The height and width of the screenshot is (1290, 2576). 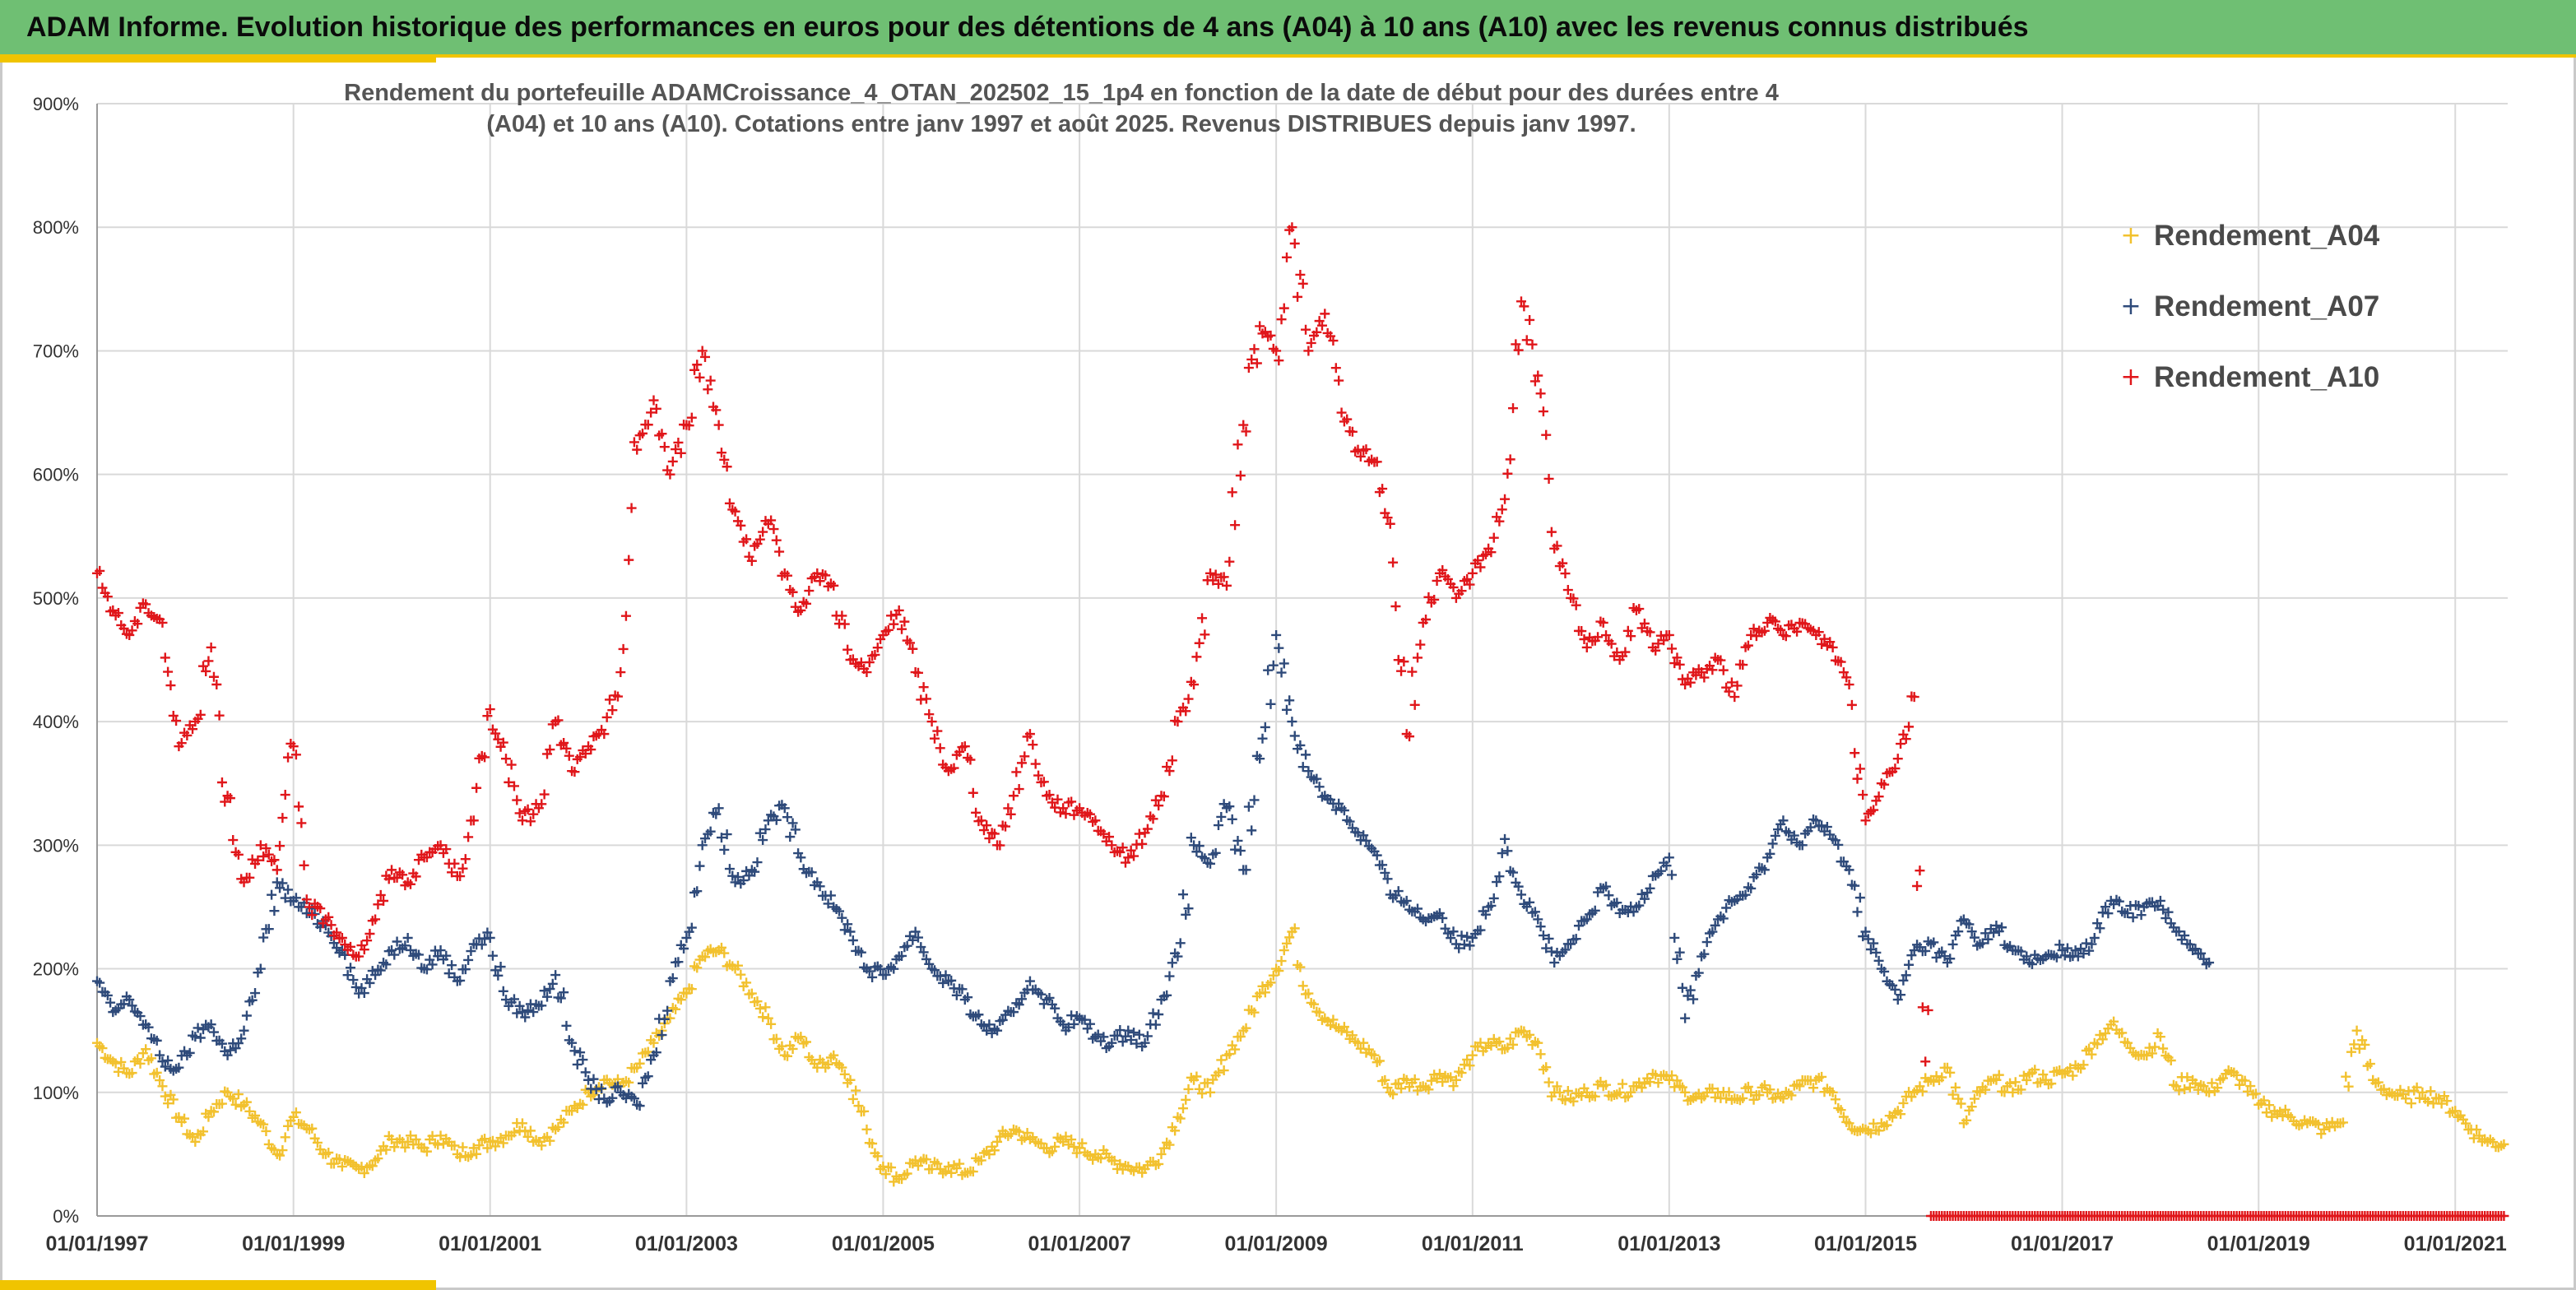 I want to click on y-tick-label: 900%, so click(x=56, y=104).